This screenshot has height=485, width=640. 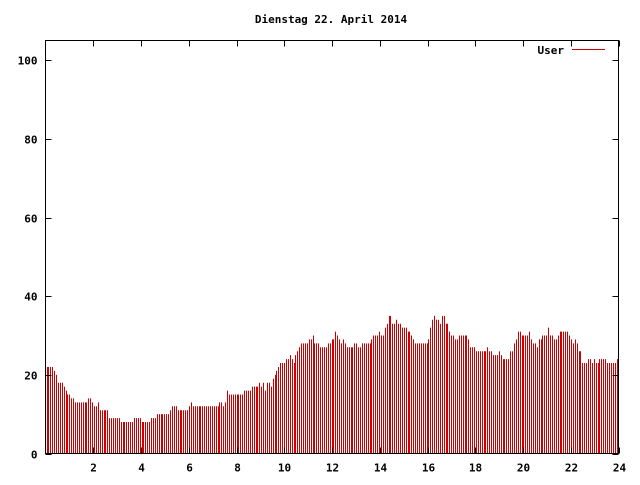 I want to click on y-tick-label: 60, so click(x=30, y=219).